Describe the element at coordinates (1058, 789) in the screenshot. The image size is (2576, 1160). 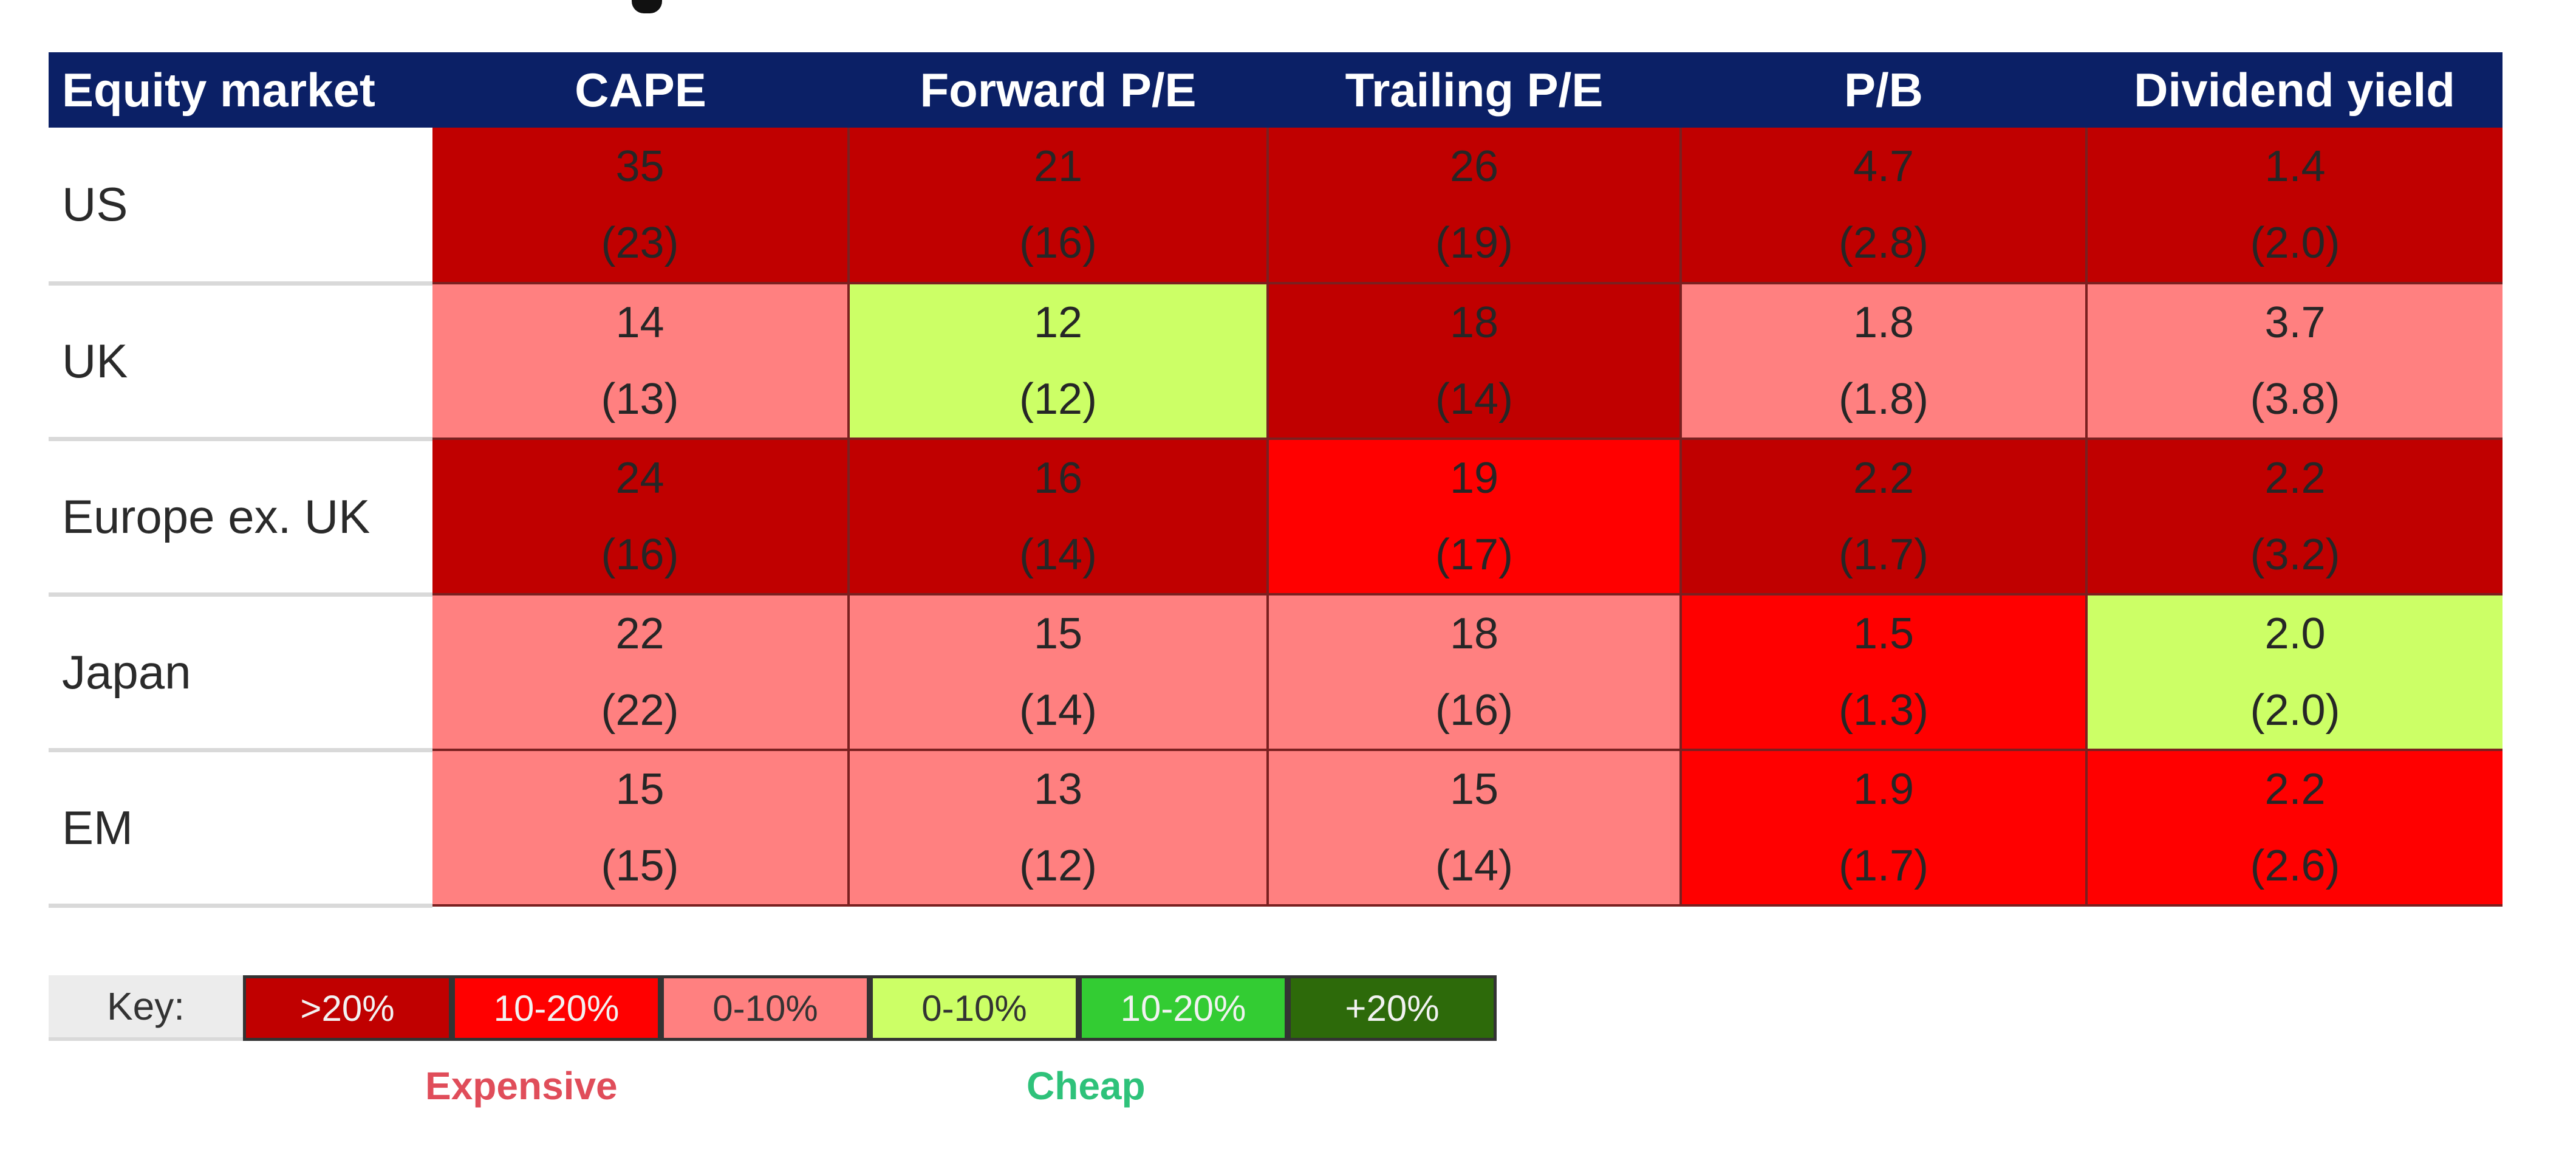
I see `cell-current-value: 13` at that location.